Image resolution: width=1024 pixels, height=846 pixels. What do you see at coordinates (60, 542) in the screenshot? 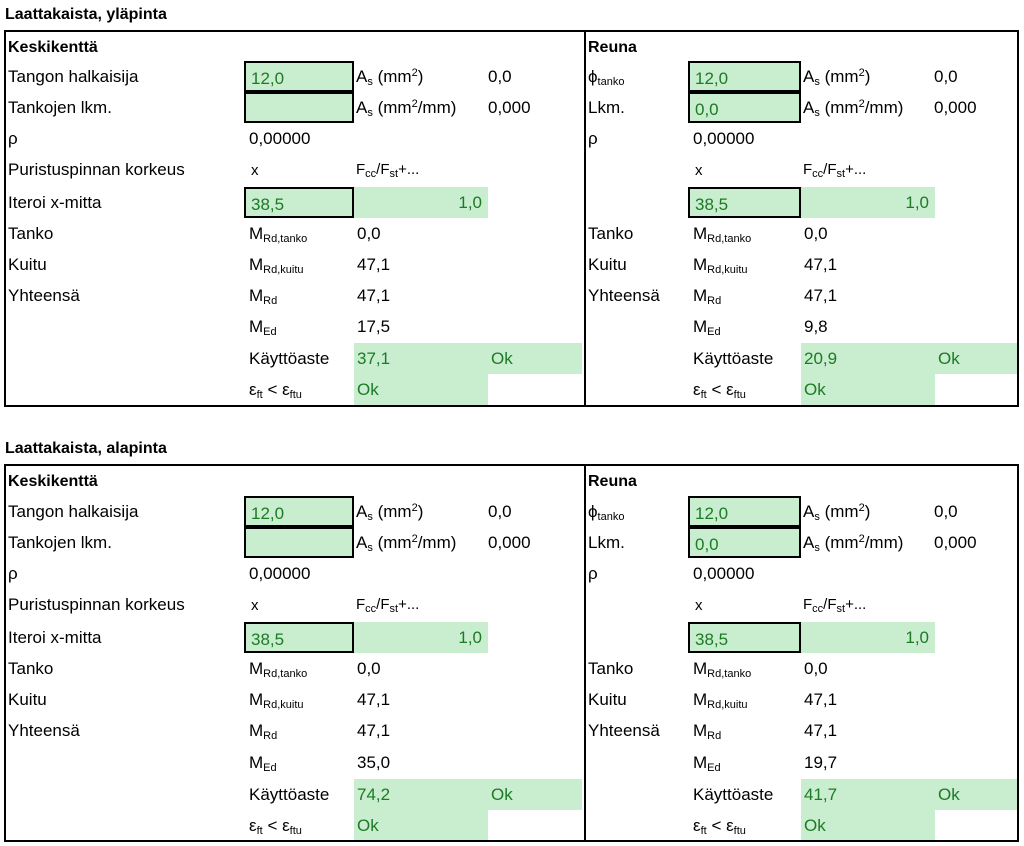
I see `label-count: Tankojen lkm.` at bounding box center [60, 542].